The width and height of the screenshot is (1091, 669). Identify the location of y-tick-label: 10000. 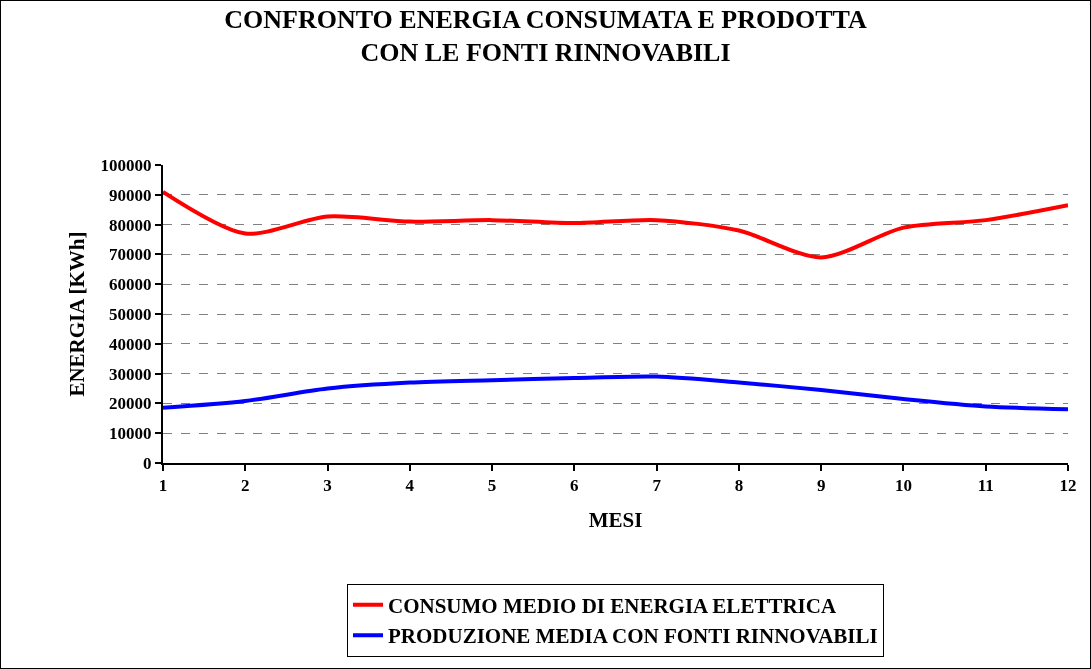
(130, 434).